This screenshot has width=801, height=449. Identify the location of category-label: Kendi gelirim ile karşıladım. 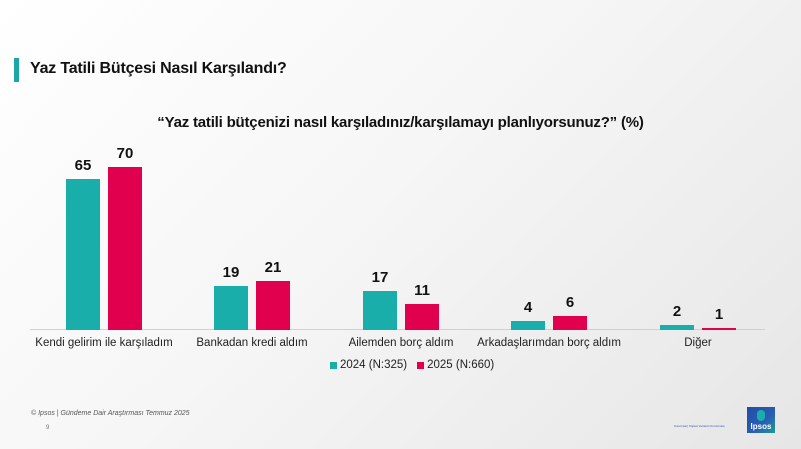
(104, 343).